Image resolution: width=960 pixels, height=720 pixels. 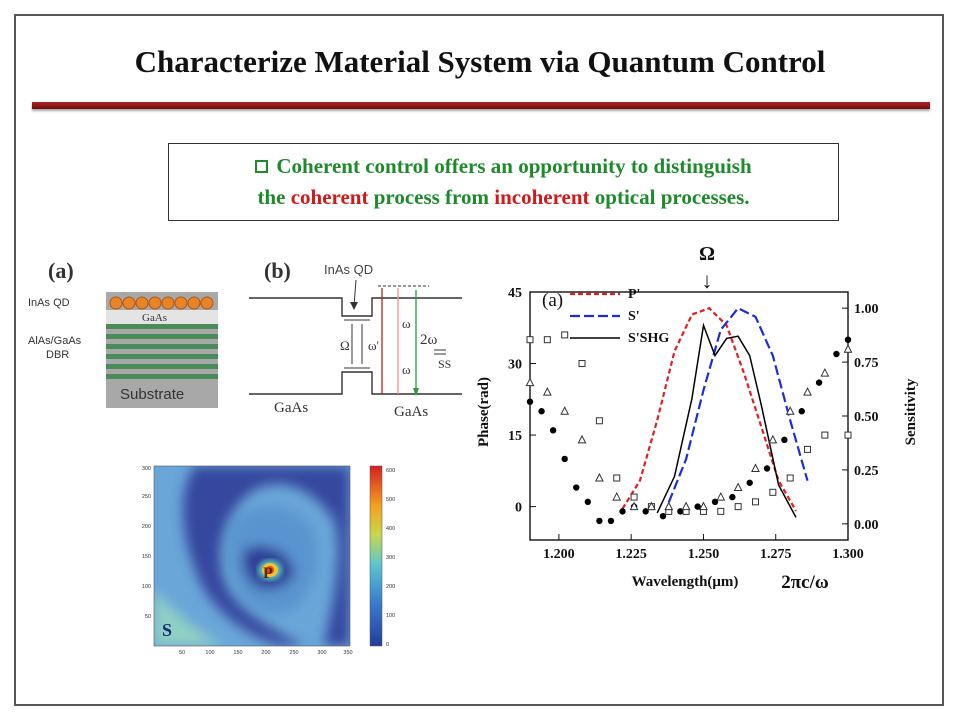 I want to click on panel-b-omega-bottom: ω, so click(x=406, y=369).